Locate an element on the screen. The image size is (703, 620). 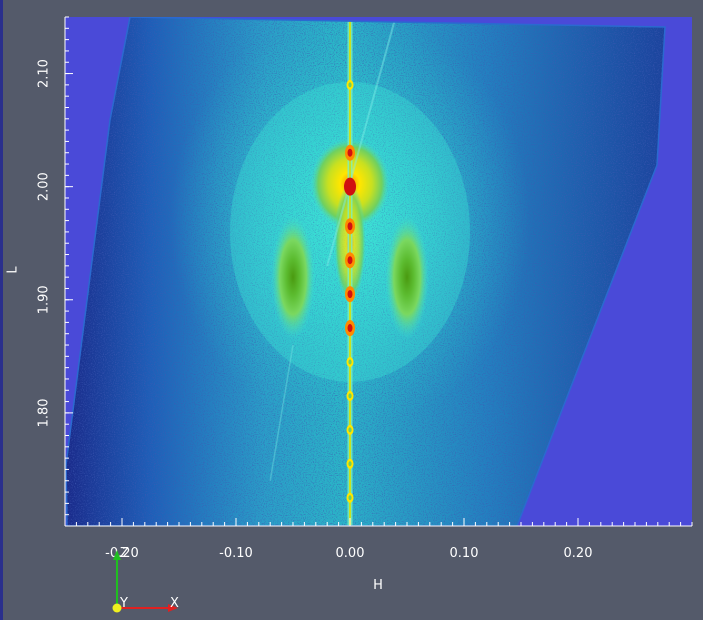
x-axis-label: X is located at coordinates (174, 603).